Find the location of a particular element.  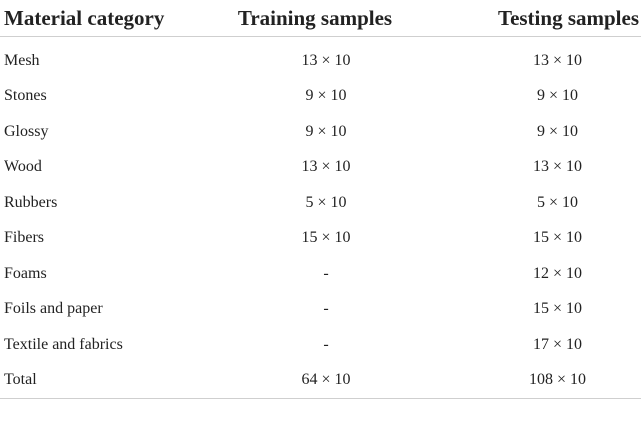

category-cell: Wood is located at coordinates (23, 167).